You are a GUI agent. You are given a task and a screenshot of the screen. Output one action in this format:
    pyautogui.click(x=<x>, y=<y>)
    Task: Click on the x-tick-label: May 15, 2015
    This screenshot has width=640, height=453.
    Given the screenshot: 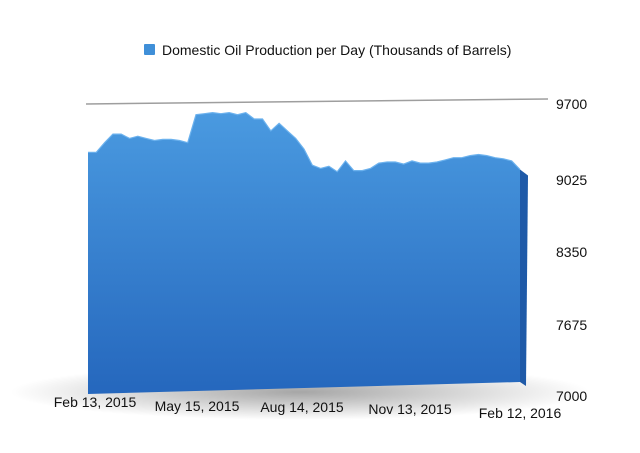 What is the action you would take?
    pyautogui.click(x=197, y=406)
    